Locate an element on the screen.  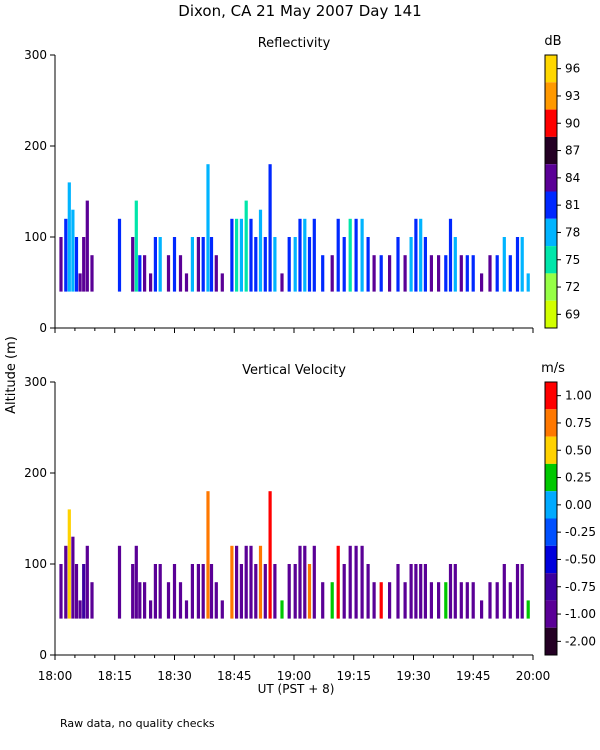
vertical-velocity-colorbar-label-3: 0.25 is located at coordinates (578, 478).